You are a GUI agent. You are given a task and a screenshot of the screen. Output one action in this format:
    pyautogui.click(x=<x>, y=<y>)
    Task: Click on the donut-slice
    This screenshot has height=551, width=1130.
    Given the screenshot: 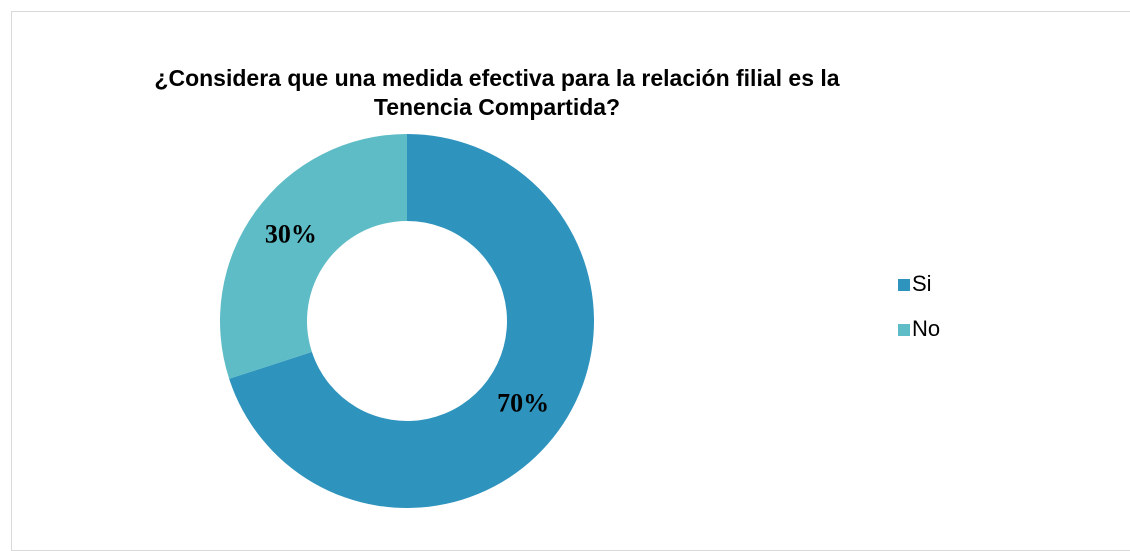 What is the action you would take?
    pyautogui.click(x=313, y=256)
    